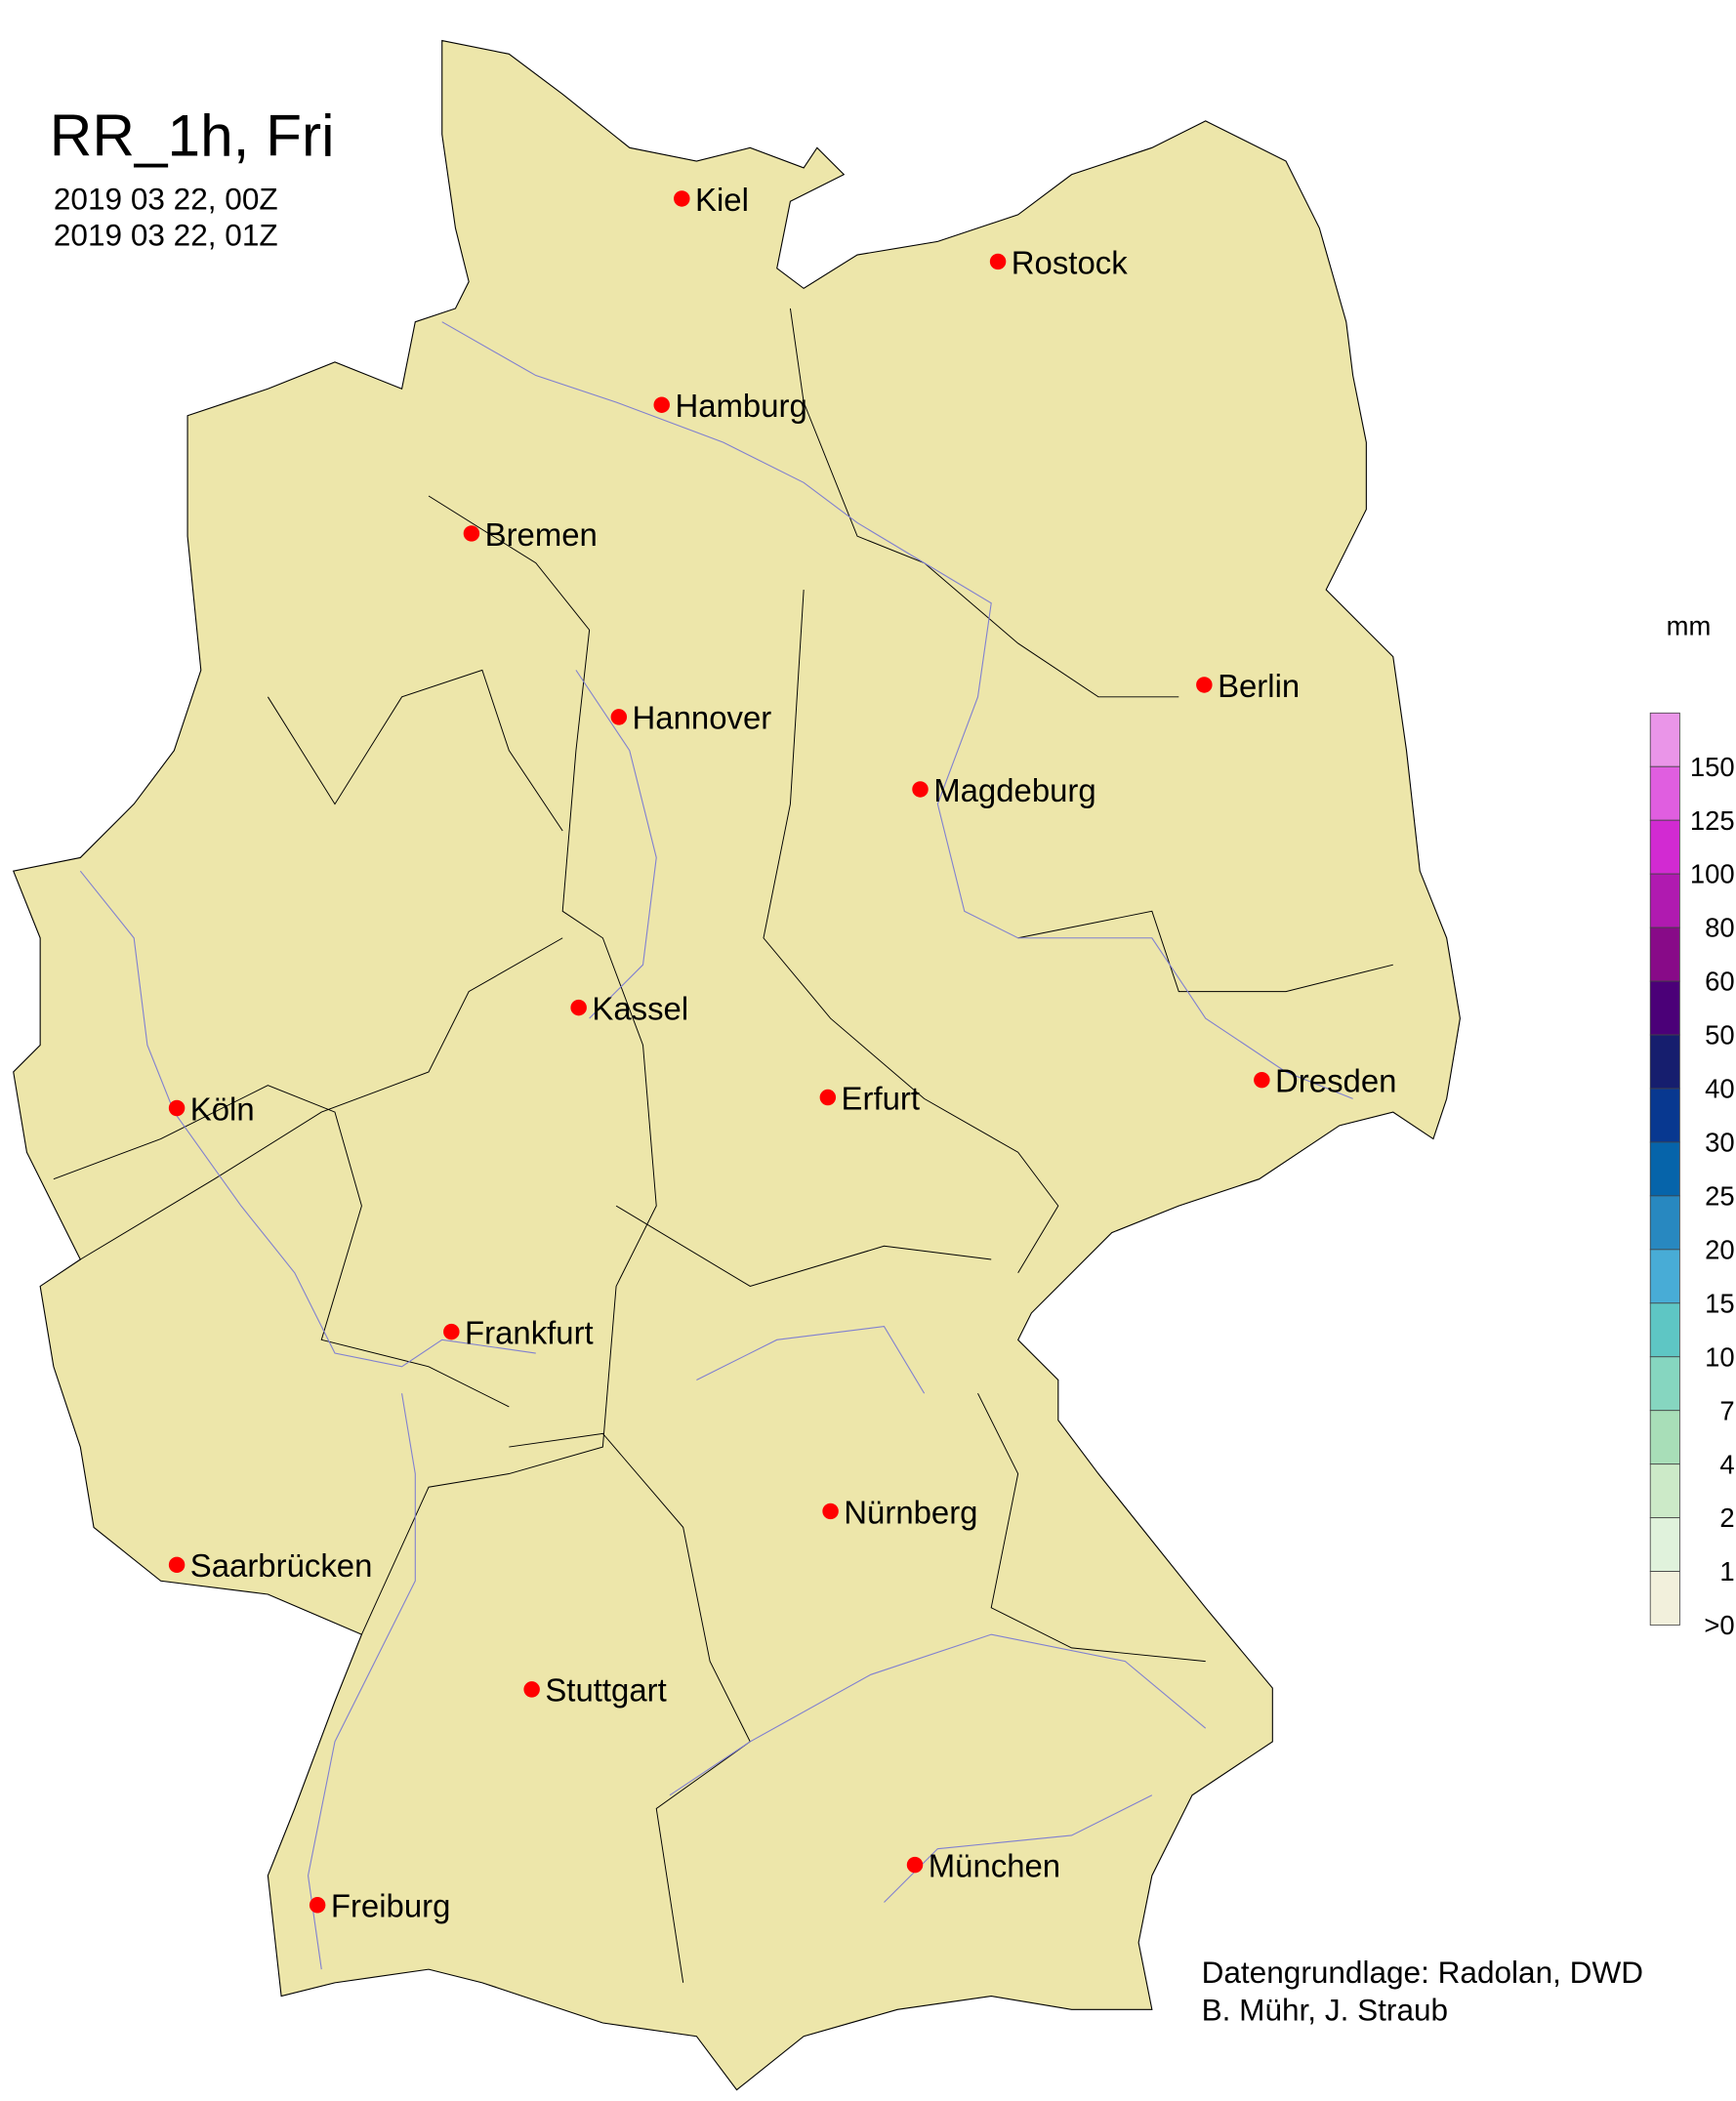 The height and width of the screenshot is (2101, 1736). I want to click on city-label: München, so click(994, 1865).